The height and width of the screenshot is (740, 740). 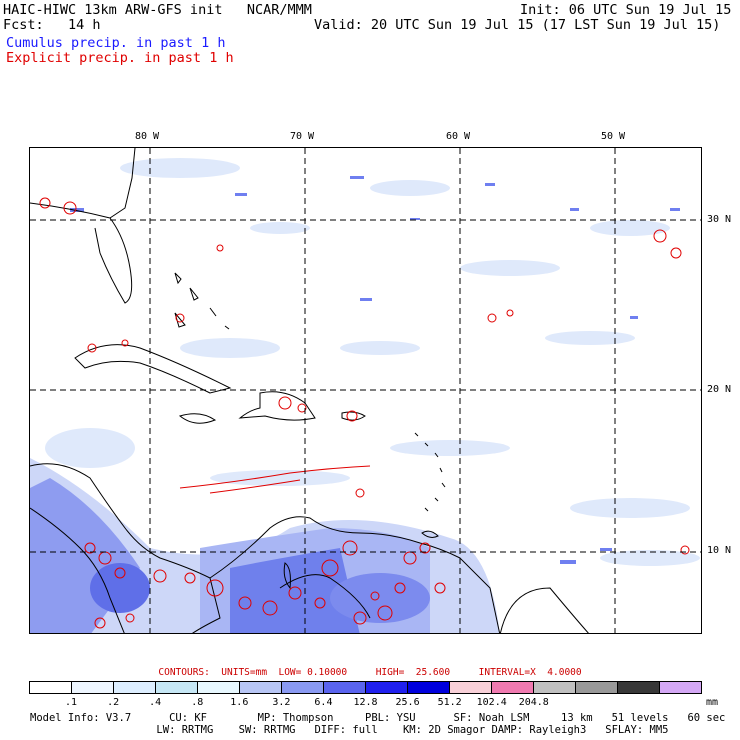 I want to click on colorbar-tick-label: 6.4, so click(x=323, y=702).